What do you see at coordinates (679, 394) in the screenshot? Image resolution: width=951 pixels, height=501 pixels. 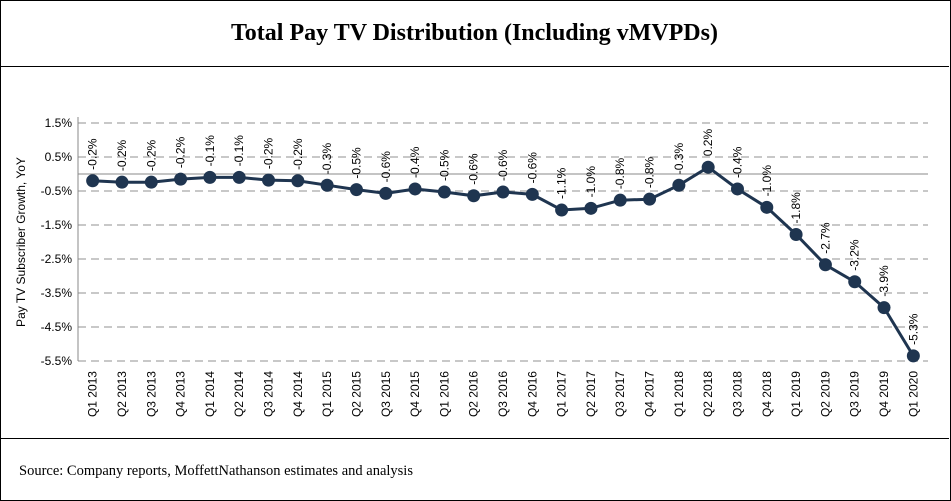 I see `x-tick-label: Q1 2018` at bounding box center [679, 394].